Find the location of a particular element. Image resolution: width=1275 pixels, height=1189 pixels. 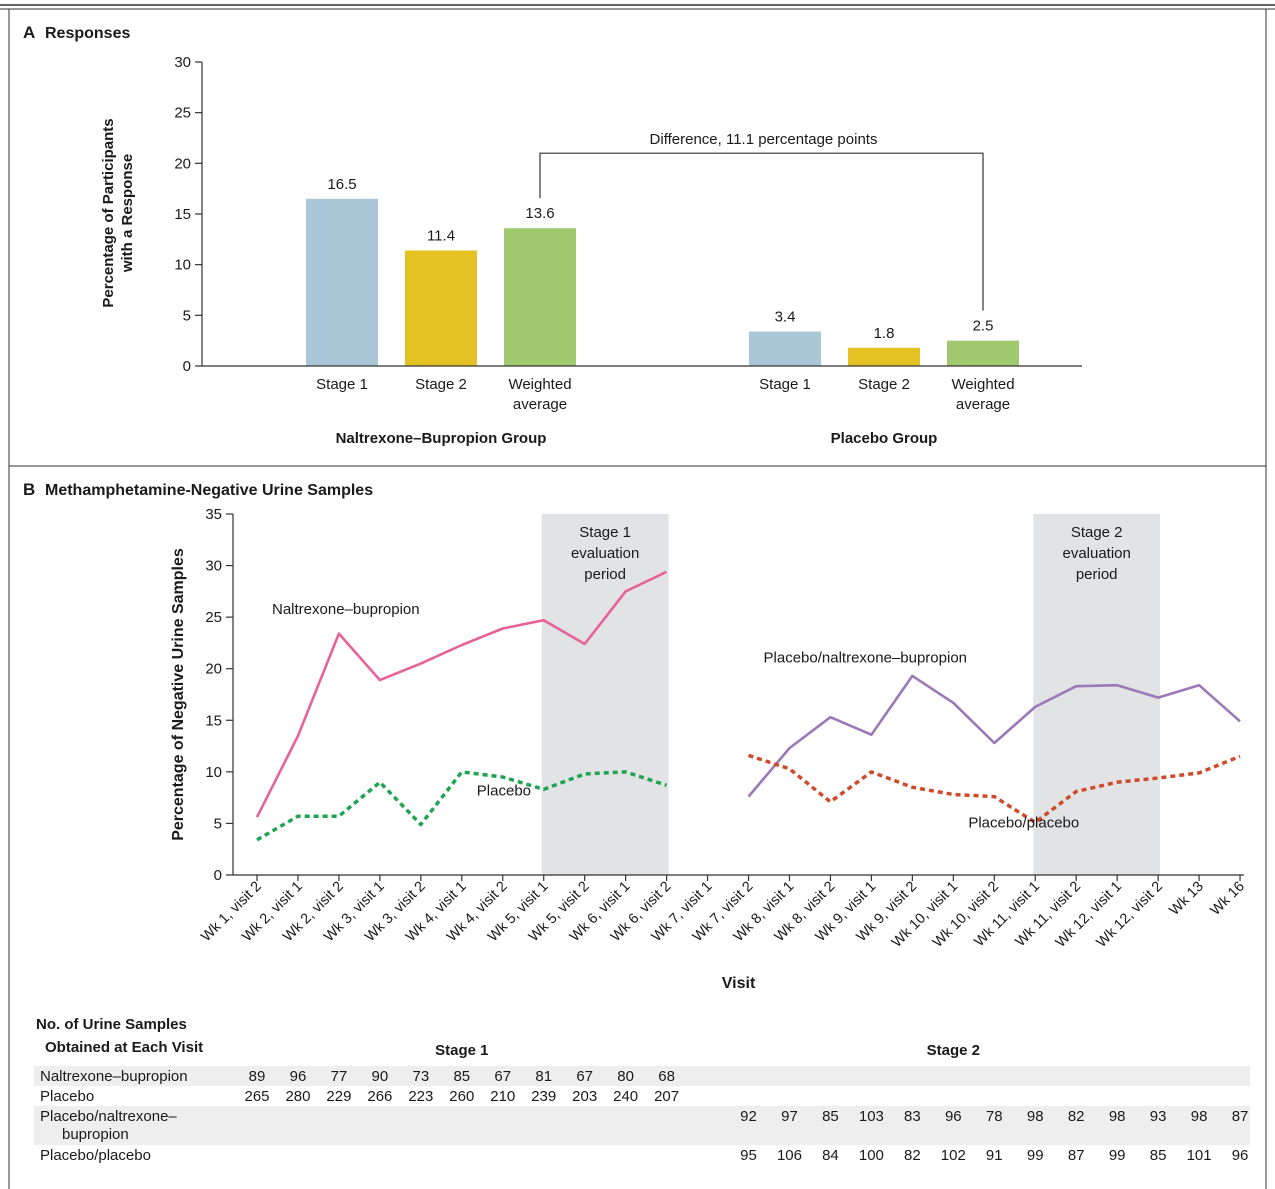

table-cell: 239 is located at coordinates (543, 1096).